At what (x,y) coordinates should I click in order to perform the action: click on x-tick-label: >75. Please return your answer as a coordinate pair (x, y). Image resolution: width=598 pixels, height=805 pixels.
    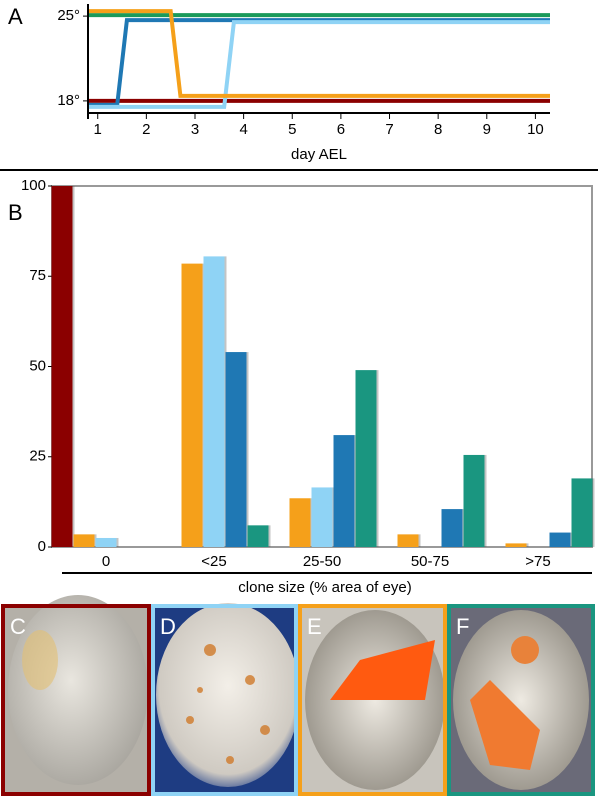
    Looking at the image, I should click on (537, 561).